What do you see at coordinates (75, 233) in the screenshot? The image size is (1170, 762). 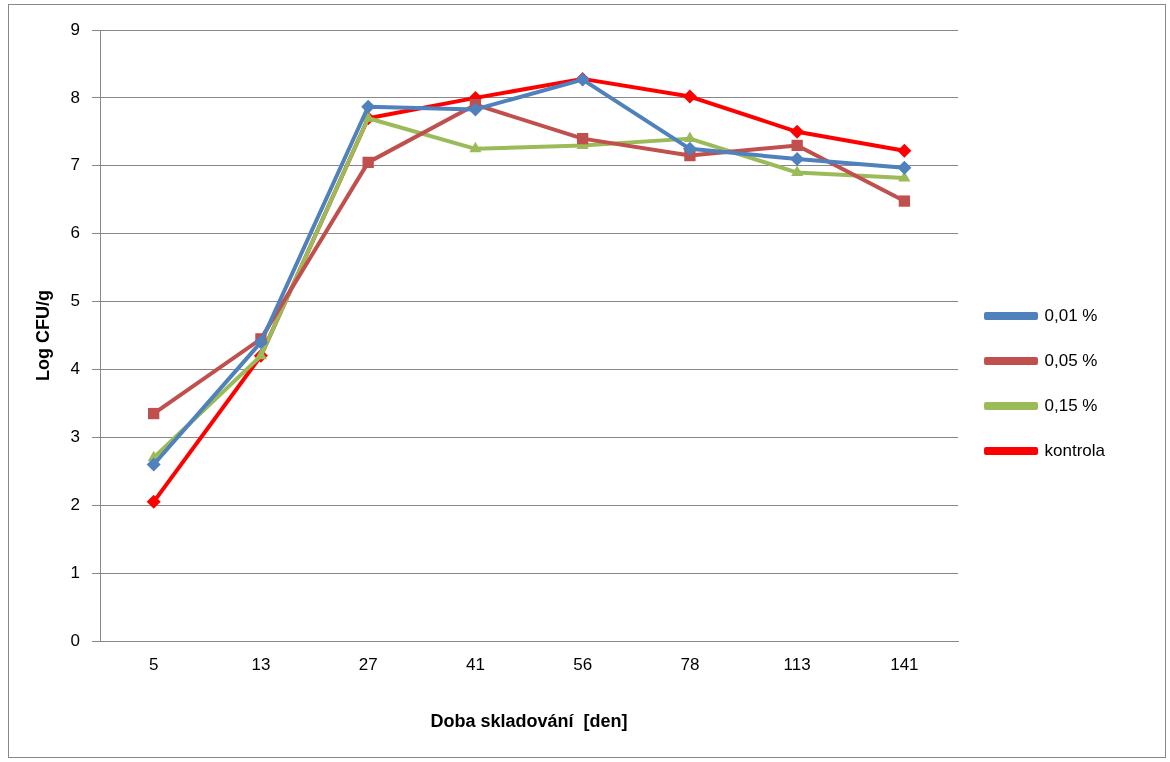 I see `y-tick-label: 6` at bounding box center [75, 233].